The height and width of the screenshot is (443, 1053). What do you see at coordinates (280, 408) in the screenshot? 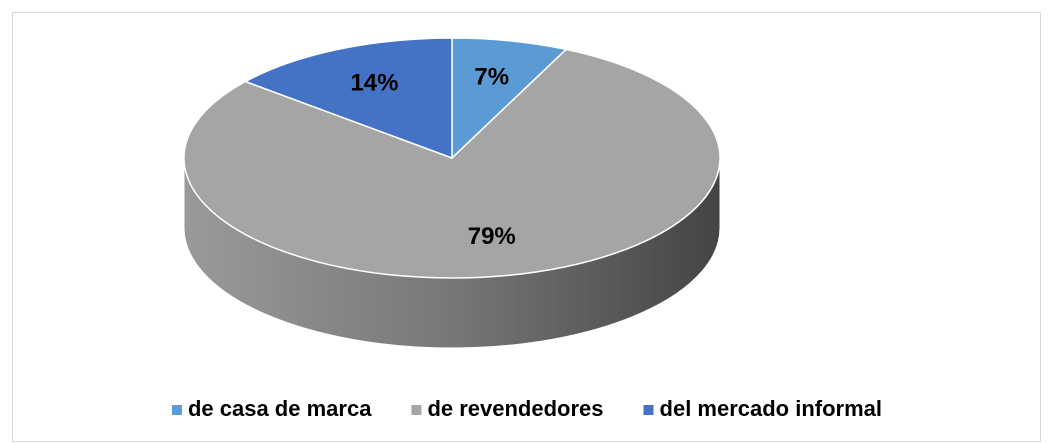
I see `legend-label: de casa de marca` at bounding box center [280, 408].